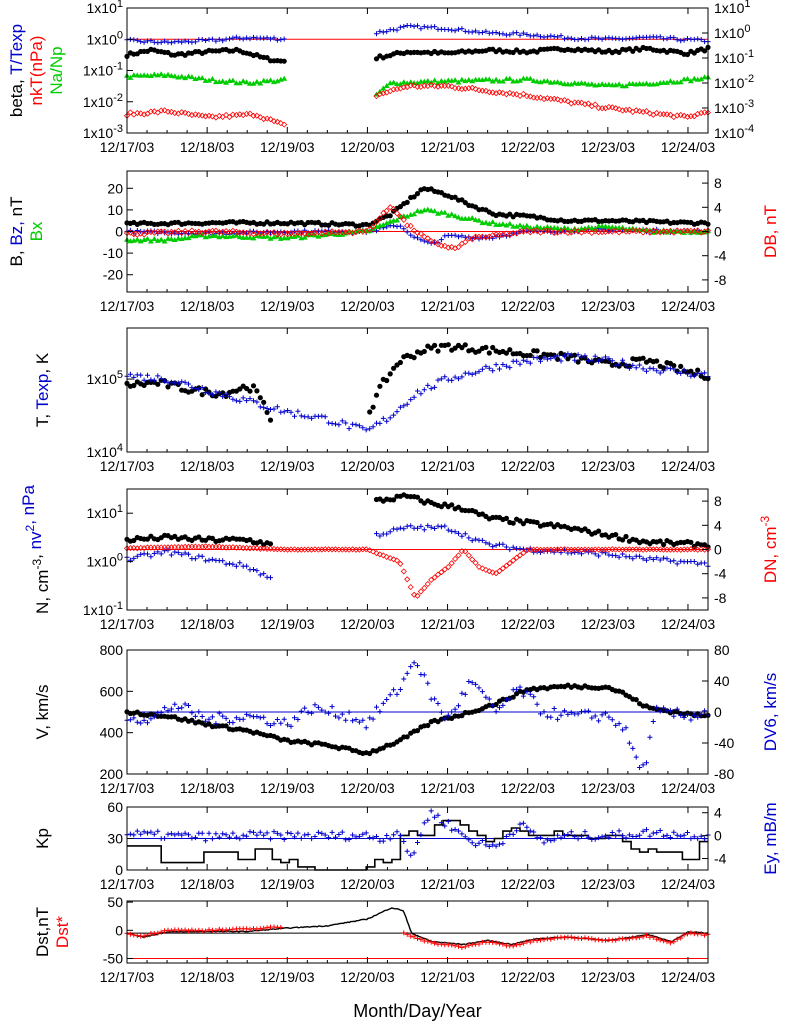 The width and height of the screenshot is (791, 1024). I want to click on x-tick-label: 12/24/03, so click(688, 788).